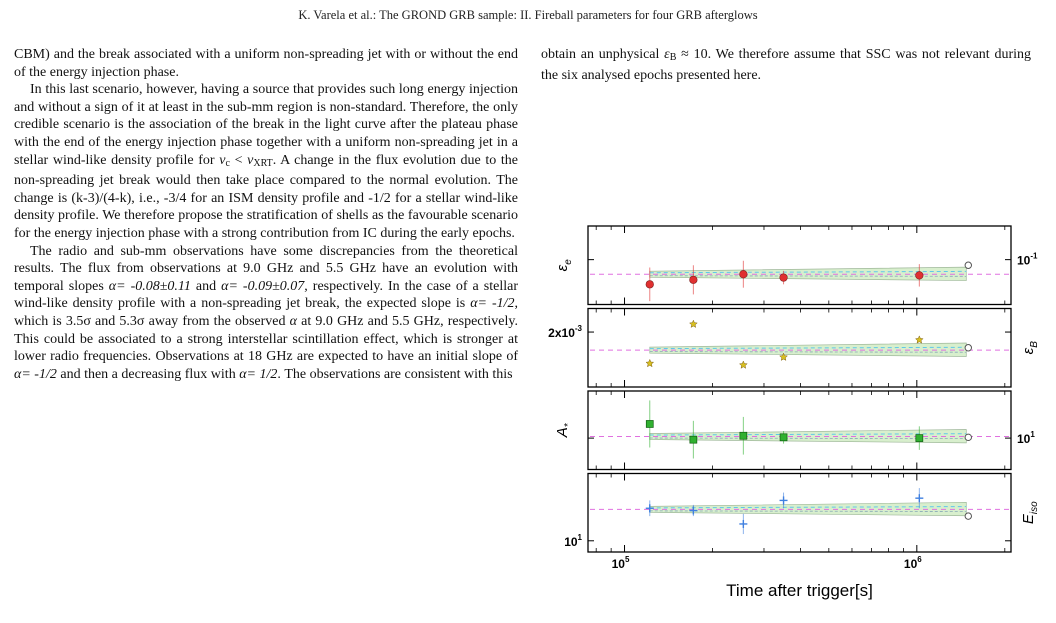 The image size is (1056, 623). What do you see at coordinates (799, 265) in the screenshot?
I see `panel-frame` at bounding box center [799, 265].